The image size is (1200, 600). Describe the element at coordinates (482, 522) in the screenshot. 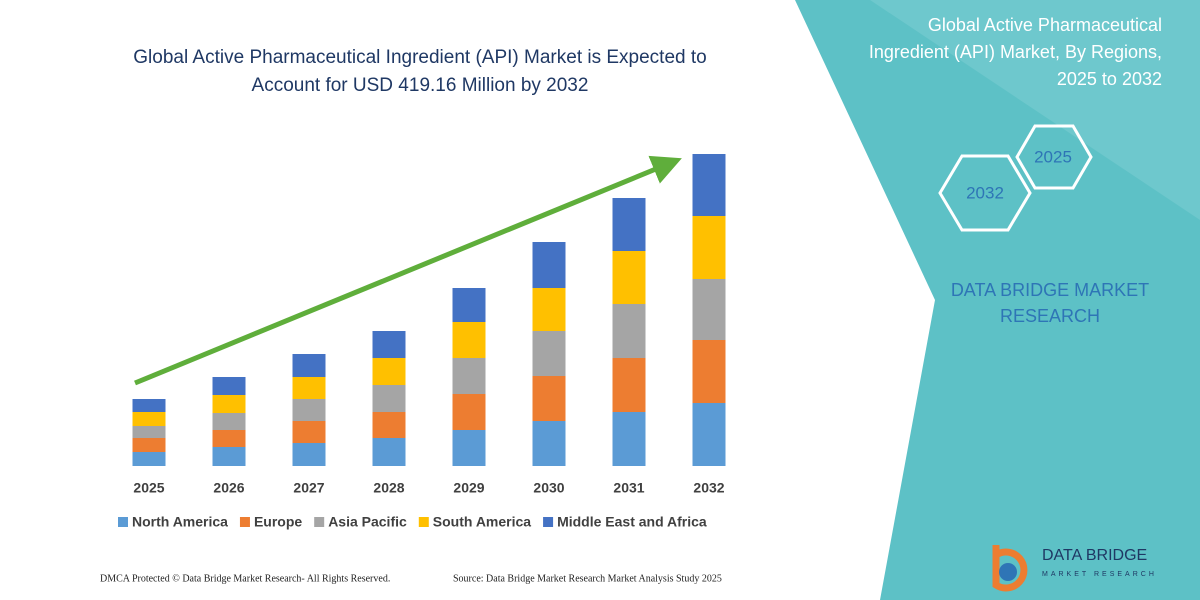

I see `legend-label: South America` at that location.